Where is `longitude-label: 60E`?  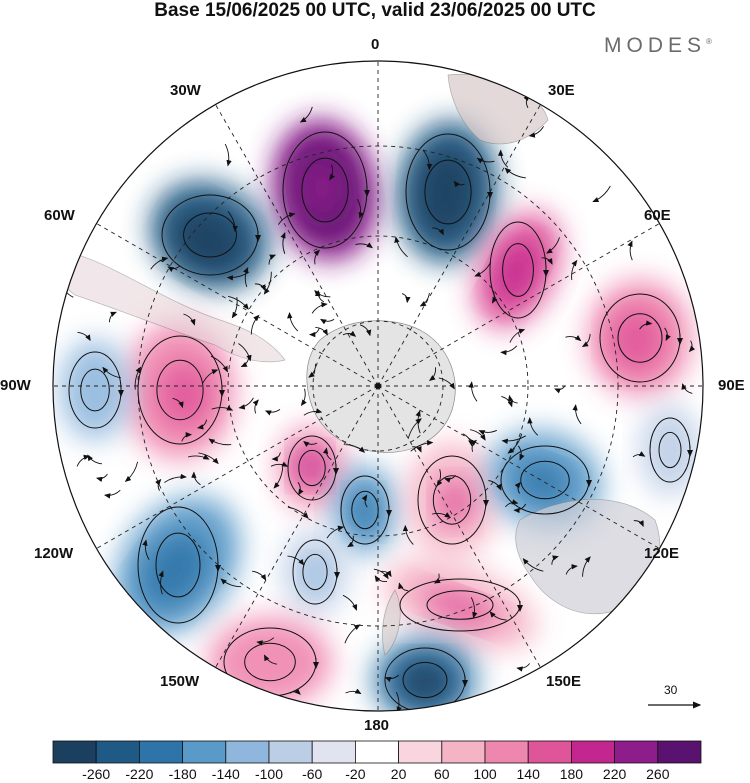 longitude-label: 60E is located at coordinates (657, 215).